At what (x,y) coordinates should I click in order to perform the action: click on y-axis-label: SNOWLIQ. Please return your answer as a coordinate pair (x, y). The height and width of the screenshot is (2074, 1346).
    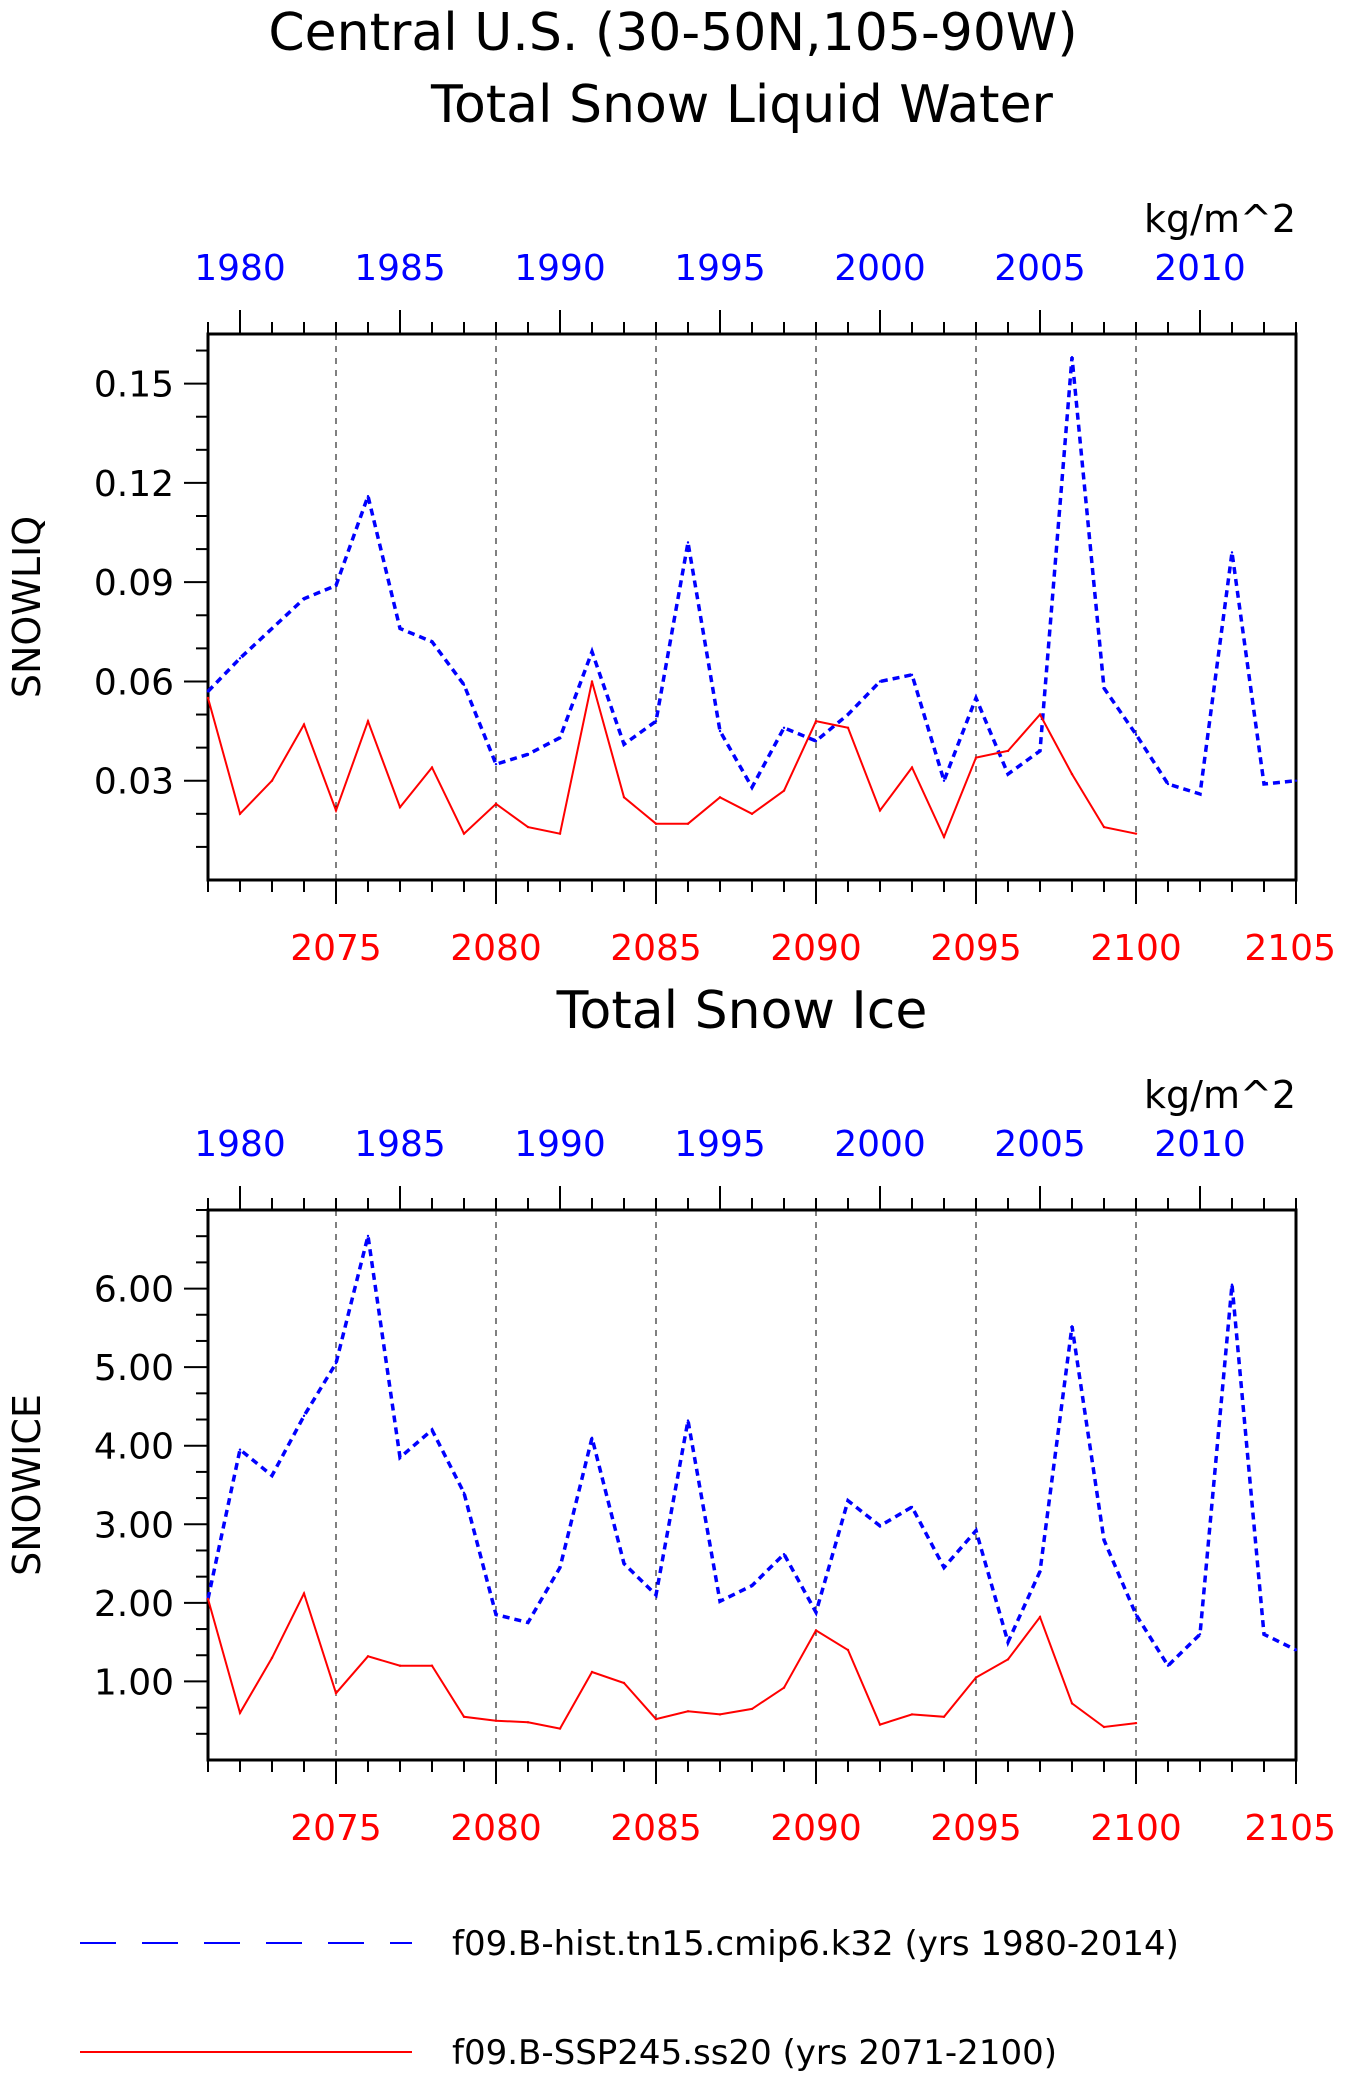
    Looking at the image, I should click on (27, 607).